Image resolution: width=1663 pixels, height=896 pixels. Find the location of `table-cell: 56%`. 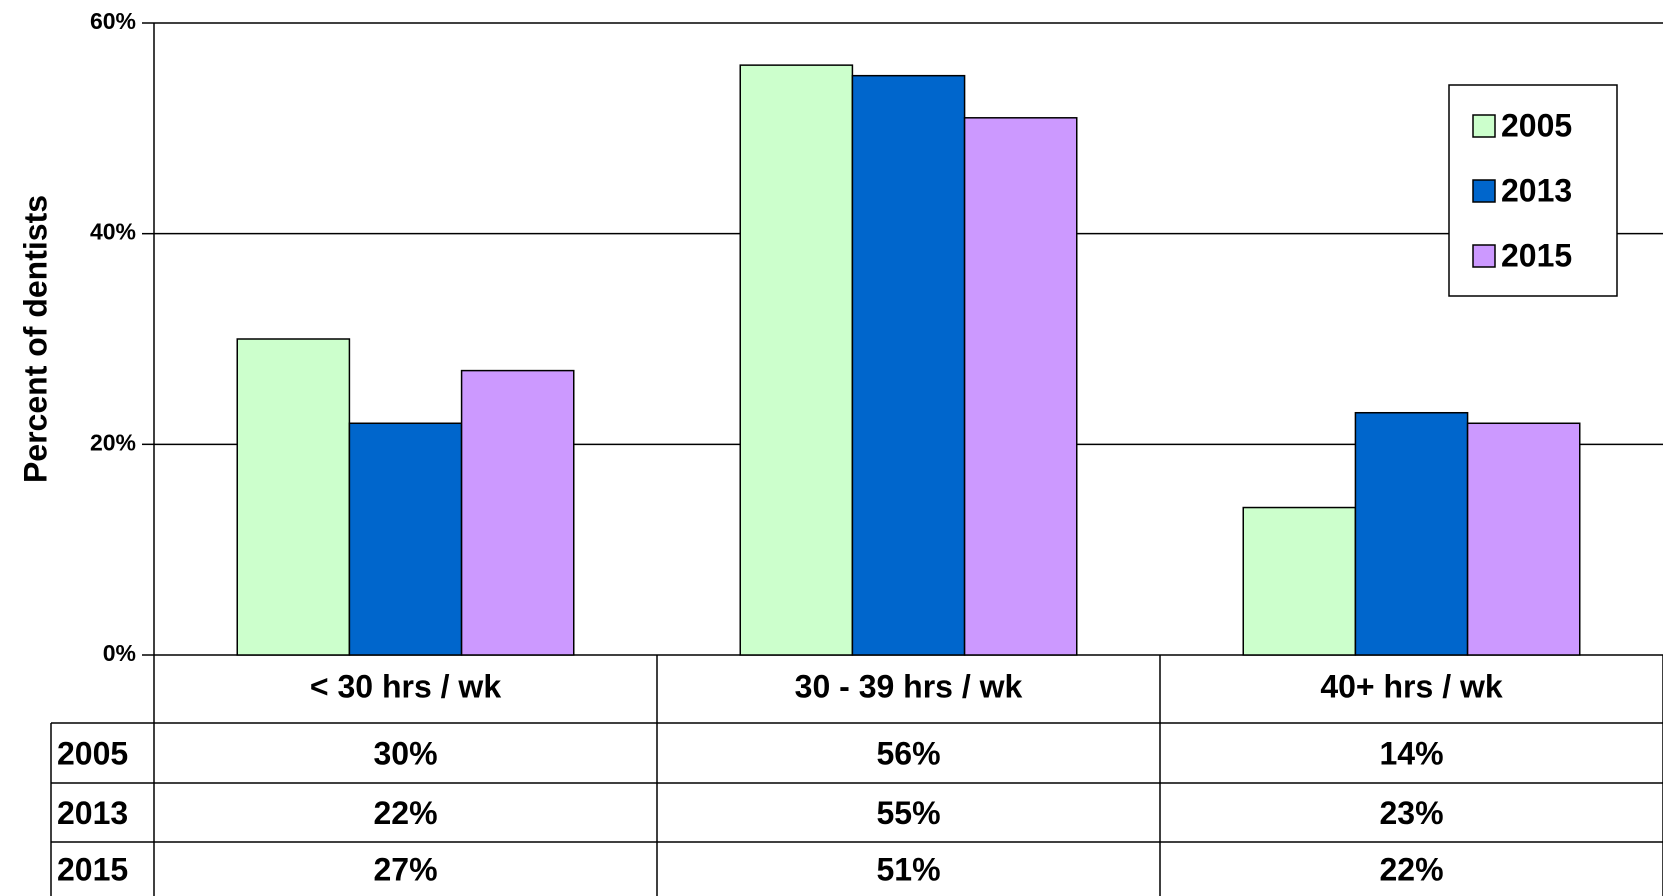

table-cell: 56% is located at coordinates (908, 753).